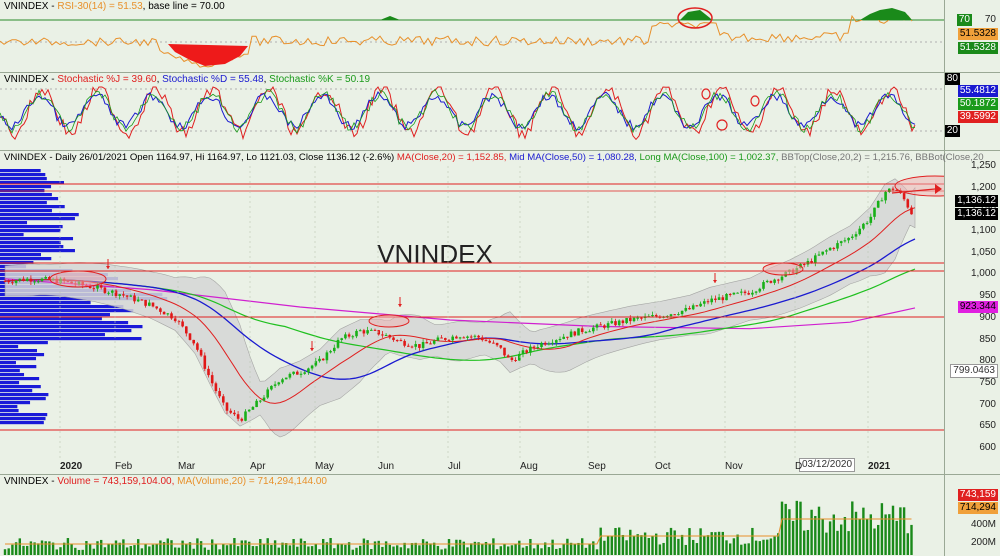 The width and height of the screenshot is (1000, 556). What do you see at coordinates (987, 296) in the screenshot?
I see `price-tick: 950` at bounding box center [987, 296].